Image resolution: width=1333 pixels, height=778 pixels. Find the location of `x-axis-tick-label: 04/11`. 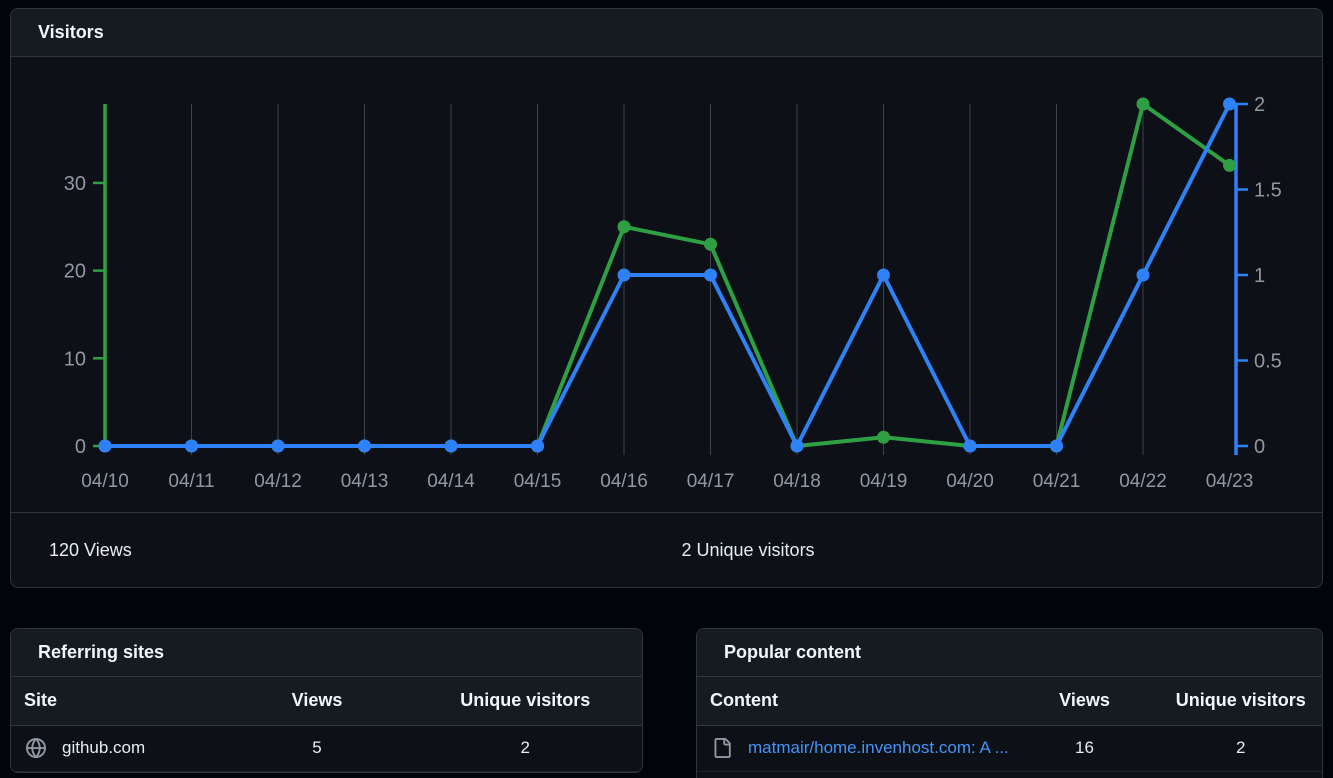

x-axis-tick-label: 04/11 is located at coordinates (191, 481).